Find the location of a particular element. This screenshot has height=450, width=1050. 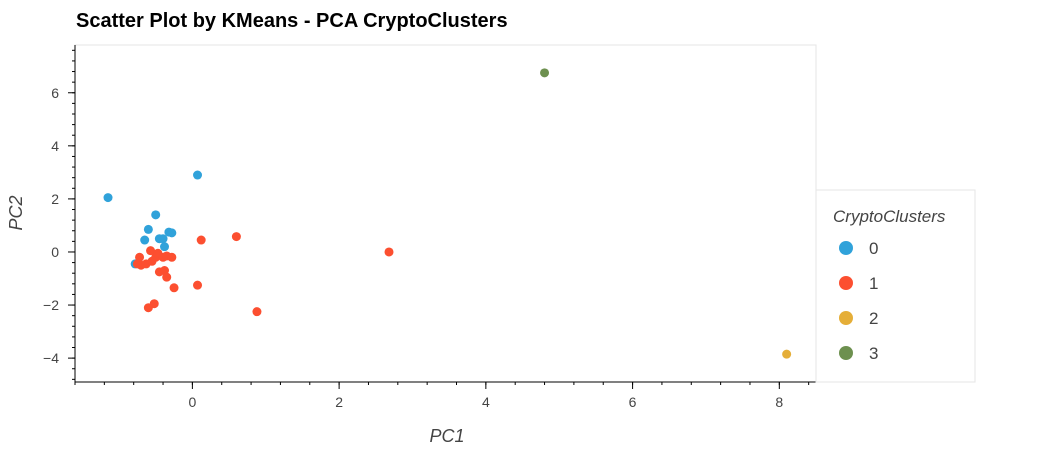

legend-label-3: 3 is located at coordinates (873, 353).